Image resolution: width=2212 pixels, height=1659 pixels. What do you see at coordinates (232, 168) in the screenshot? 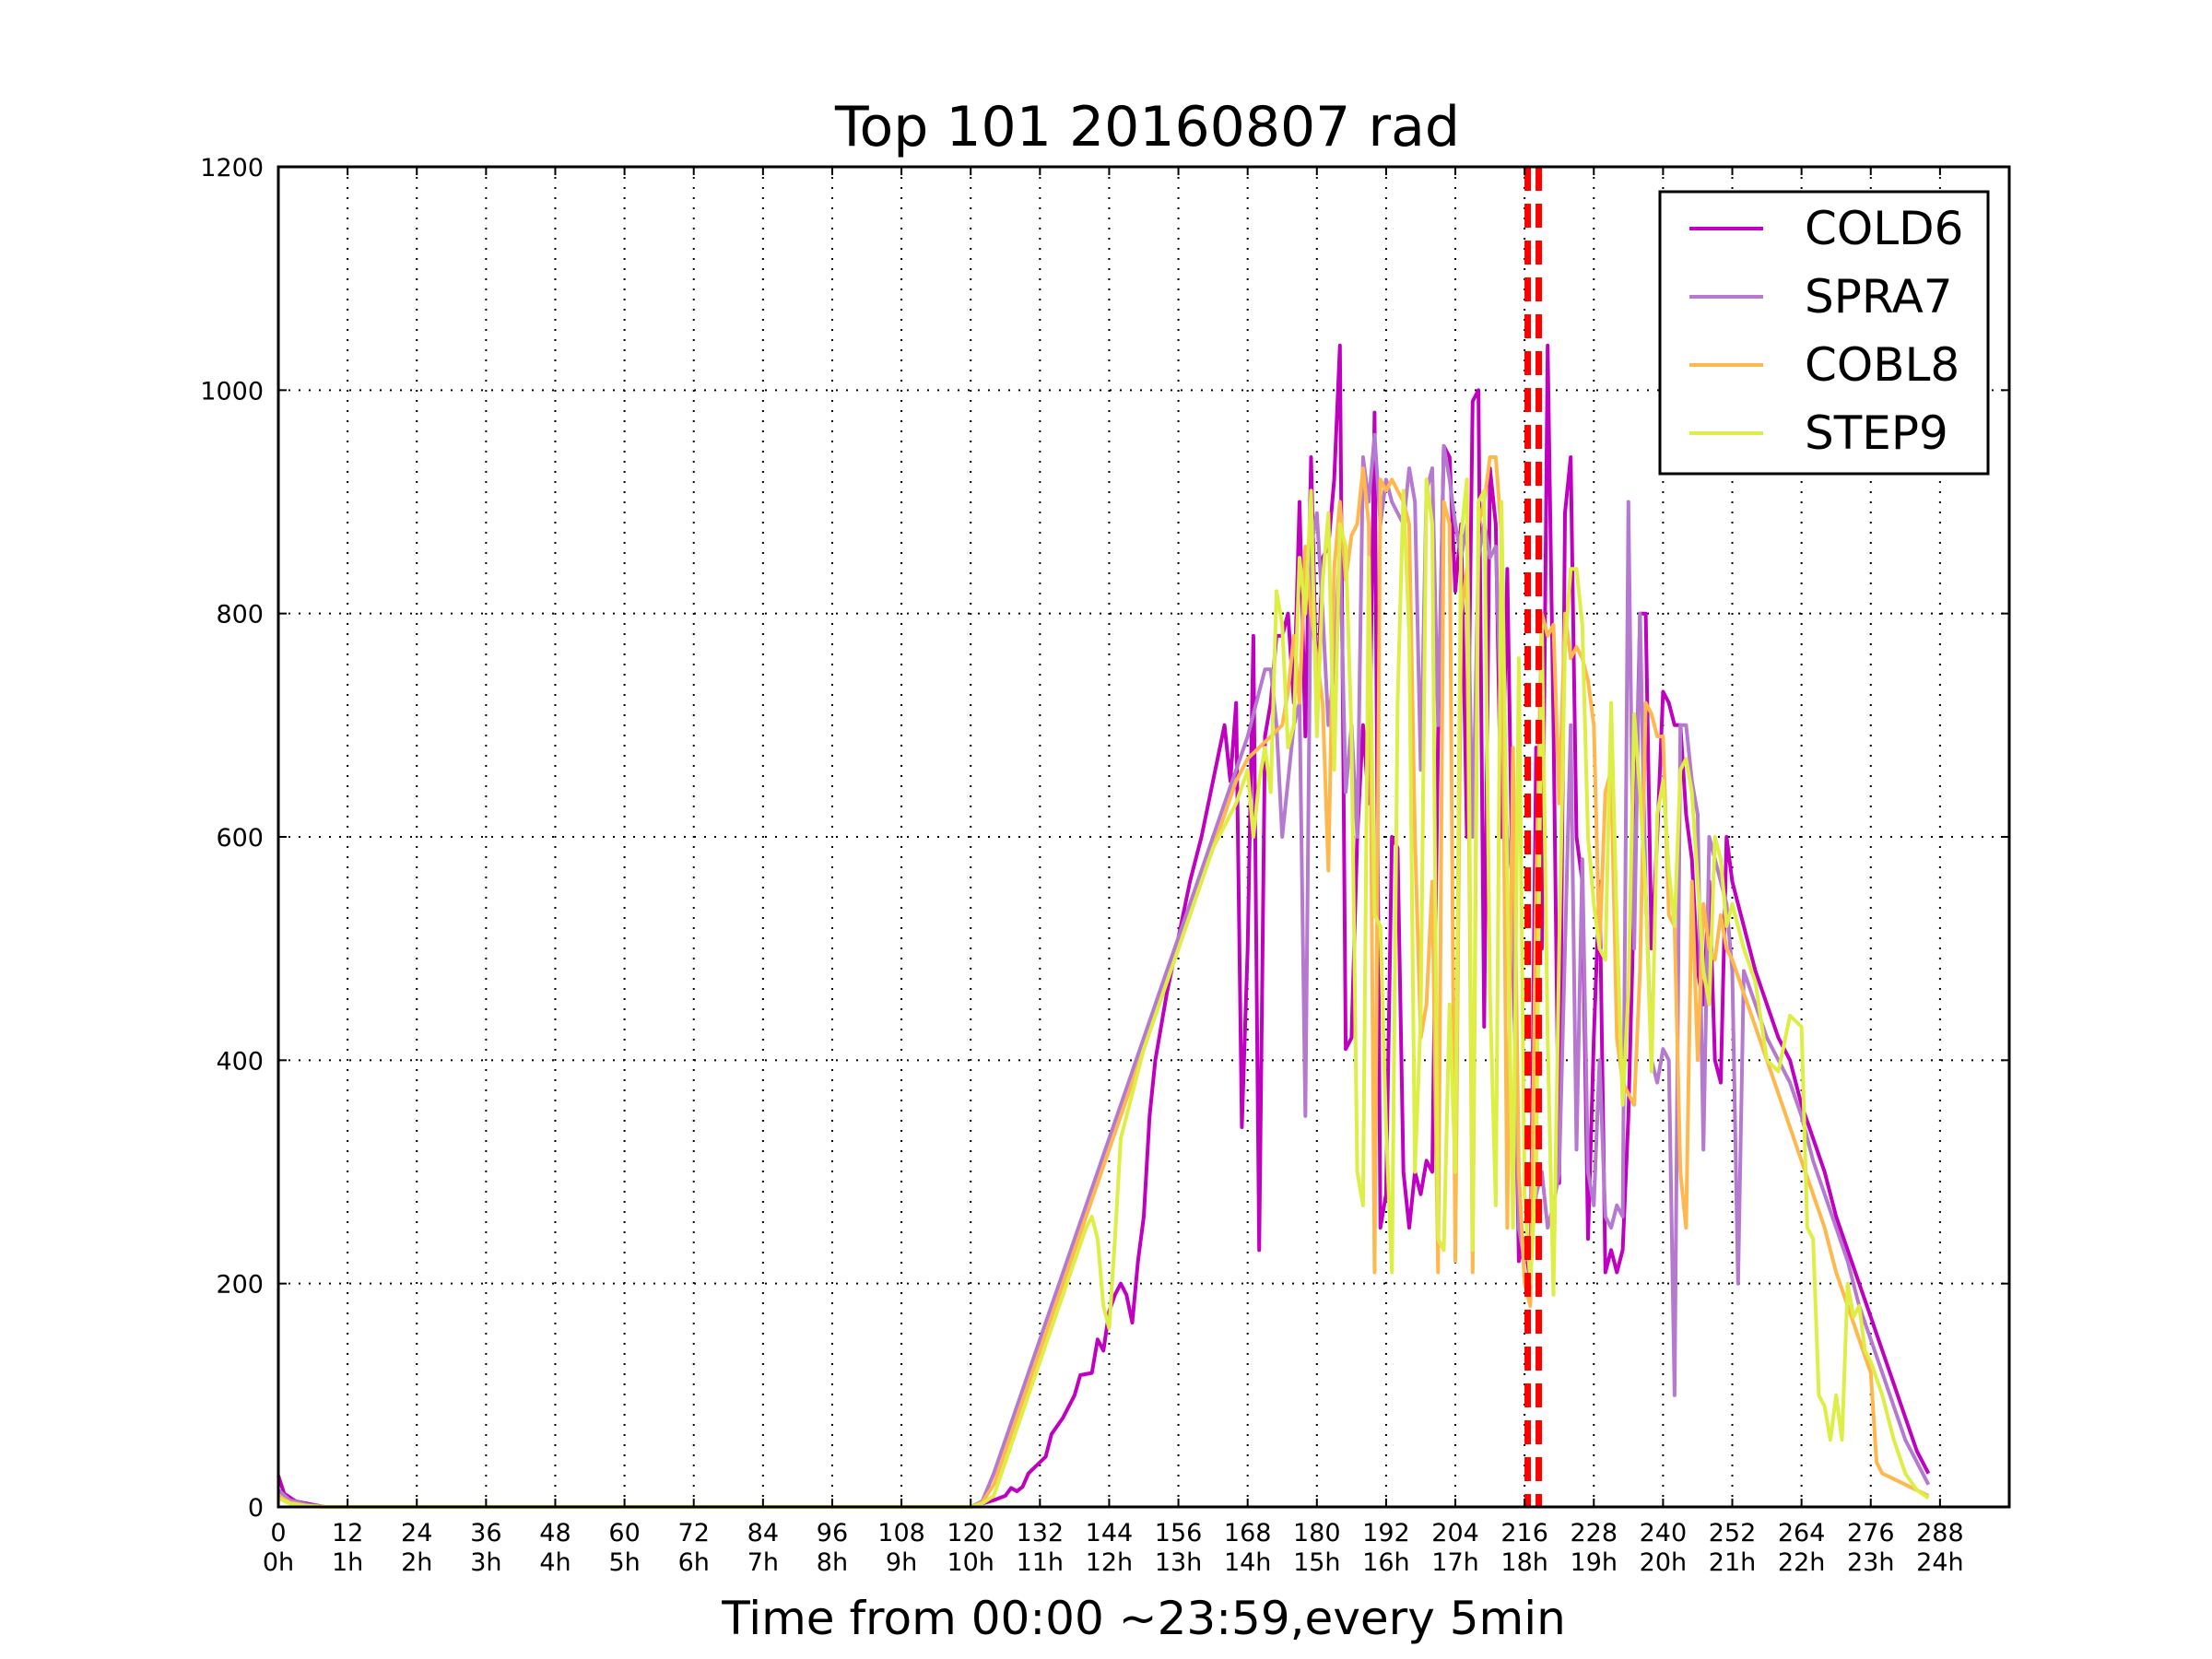
I see `y-tick-label: 1200` at bounding box center [232, 168].